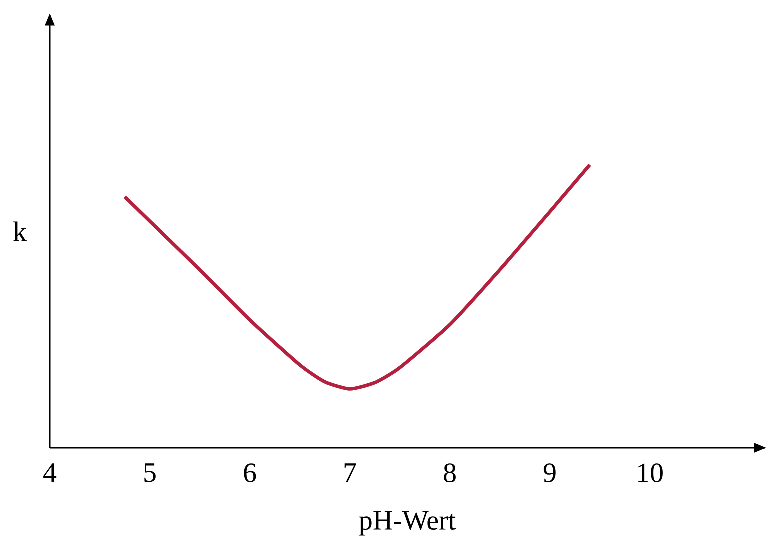  Describe the element at coordinates (150, 473) in the screenshot. I see `x-tick-label: 5` at that location.